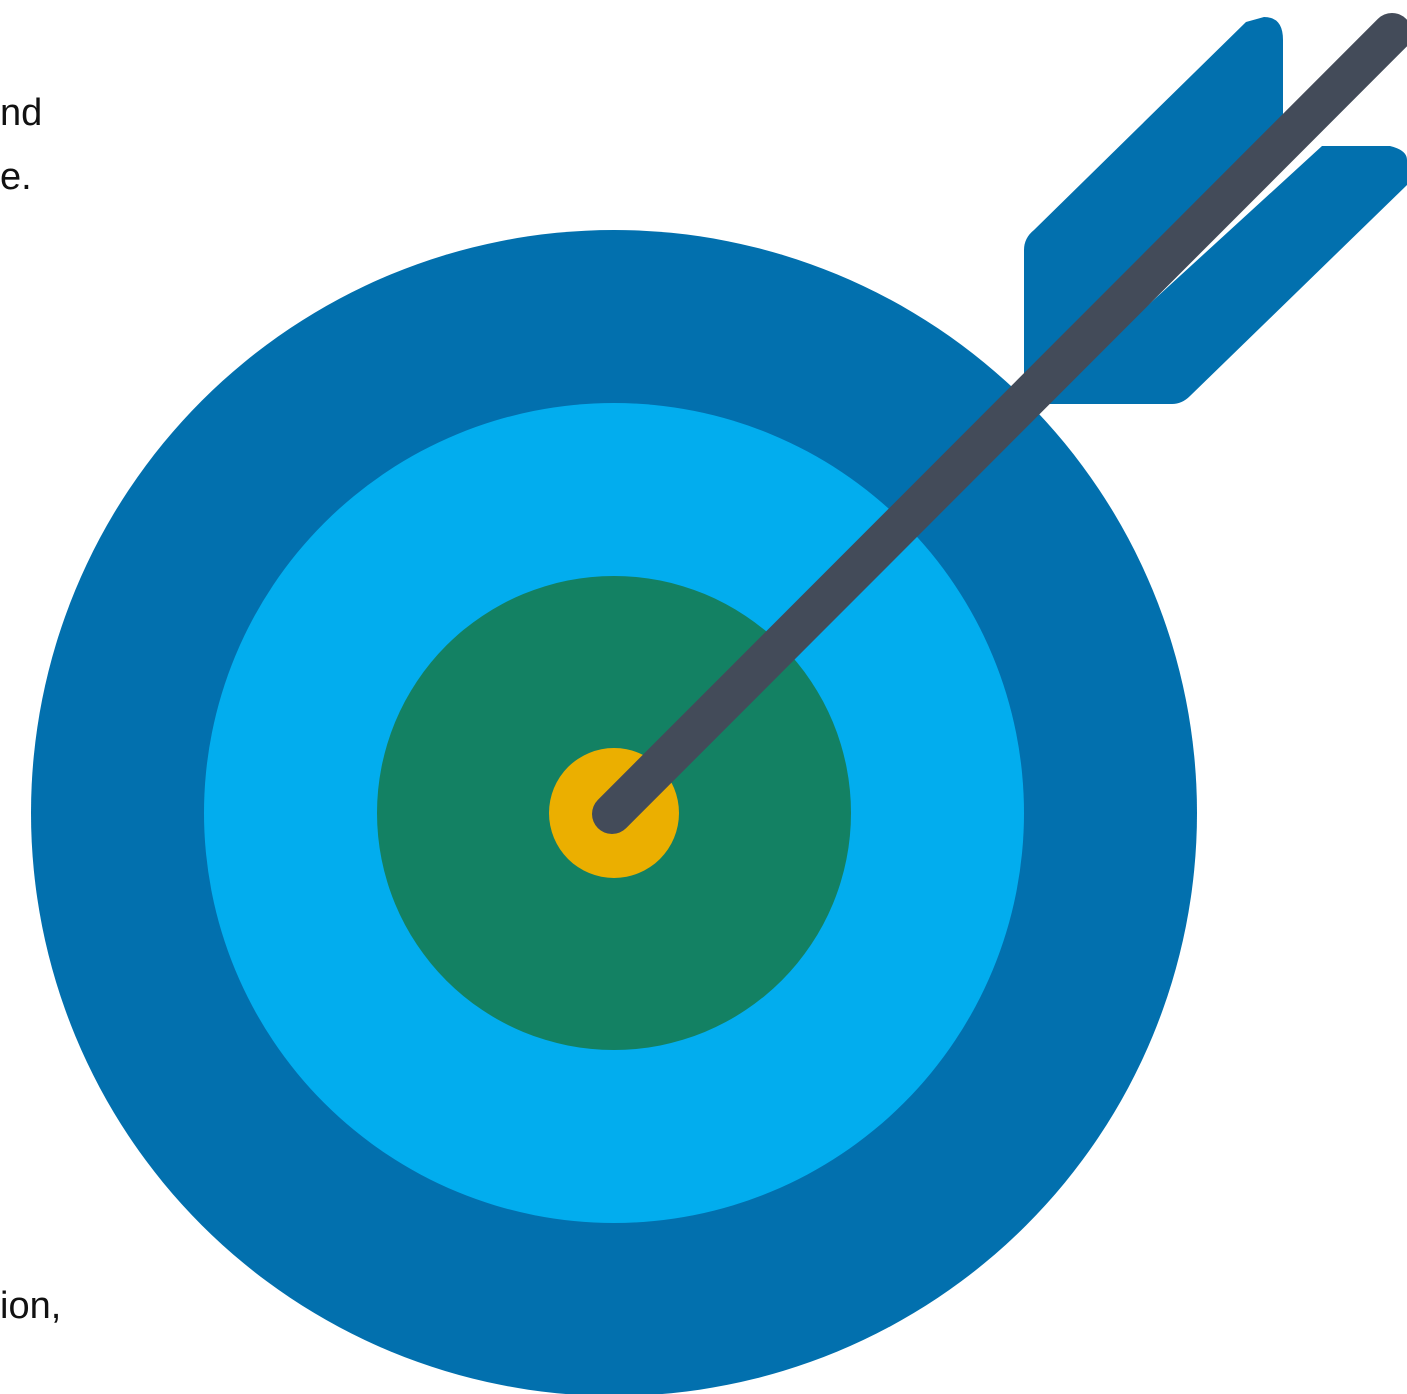  What do you see at coordinates (21, 113) in the screenshot?
I see `cropped-text-fragment-1: nd` at bounding box center [21, 113].